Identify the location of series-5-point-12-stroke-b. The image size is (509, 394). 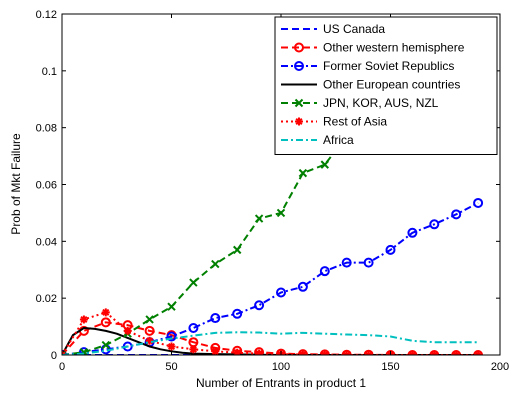
(303, 173).